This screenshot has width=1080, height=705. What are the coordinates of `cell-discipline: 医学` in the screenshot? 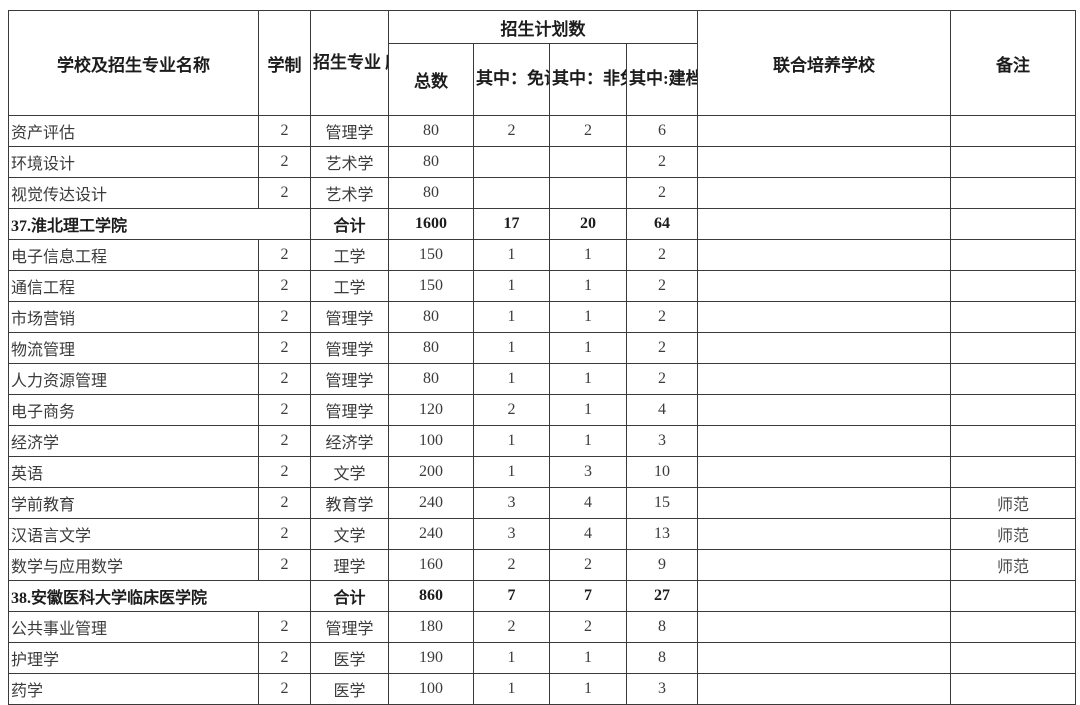 It's located at (349, 689).